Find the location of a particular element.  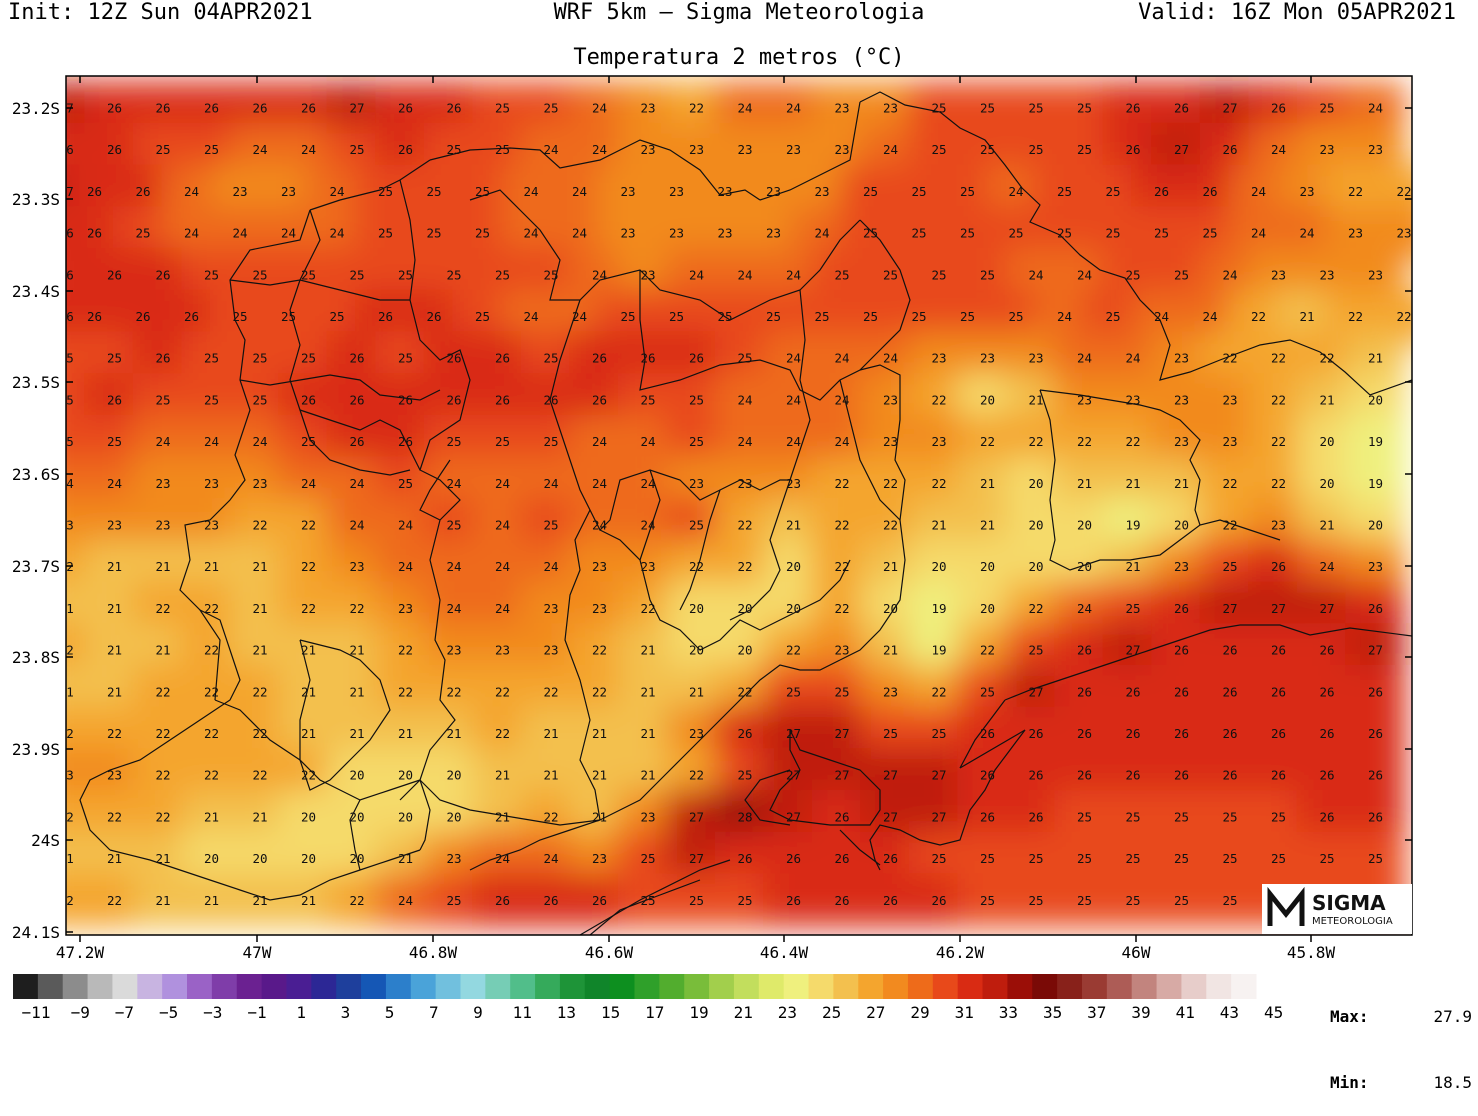

lat-label: 23.2S is located at coordinates (36, 108).